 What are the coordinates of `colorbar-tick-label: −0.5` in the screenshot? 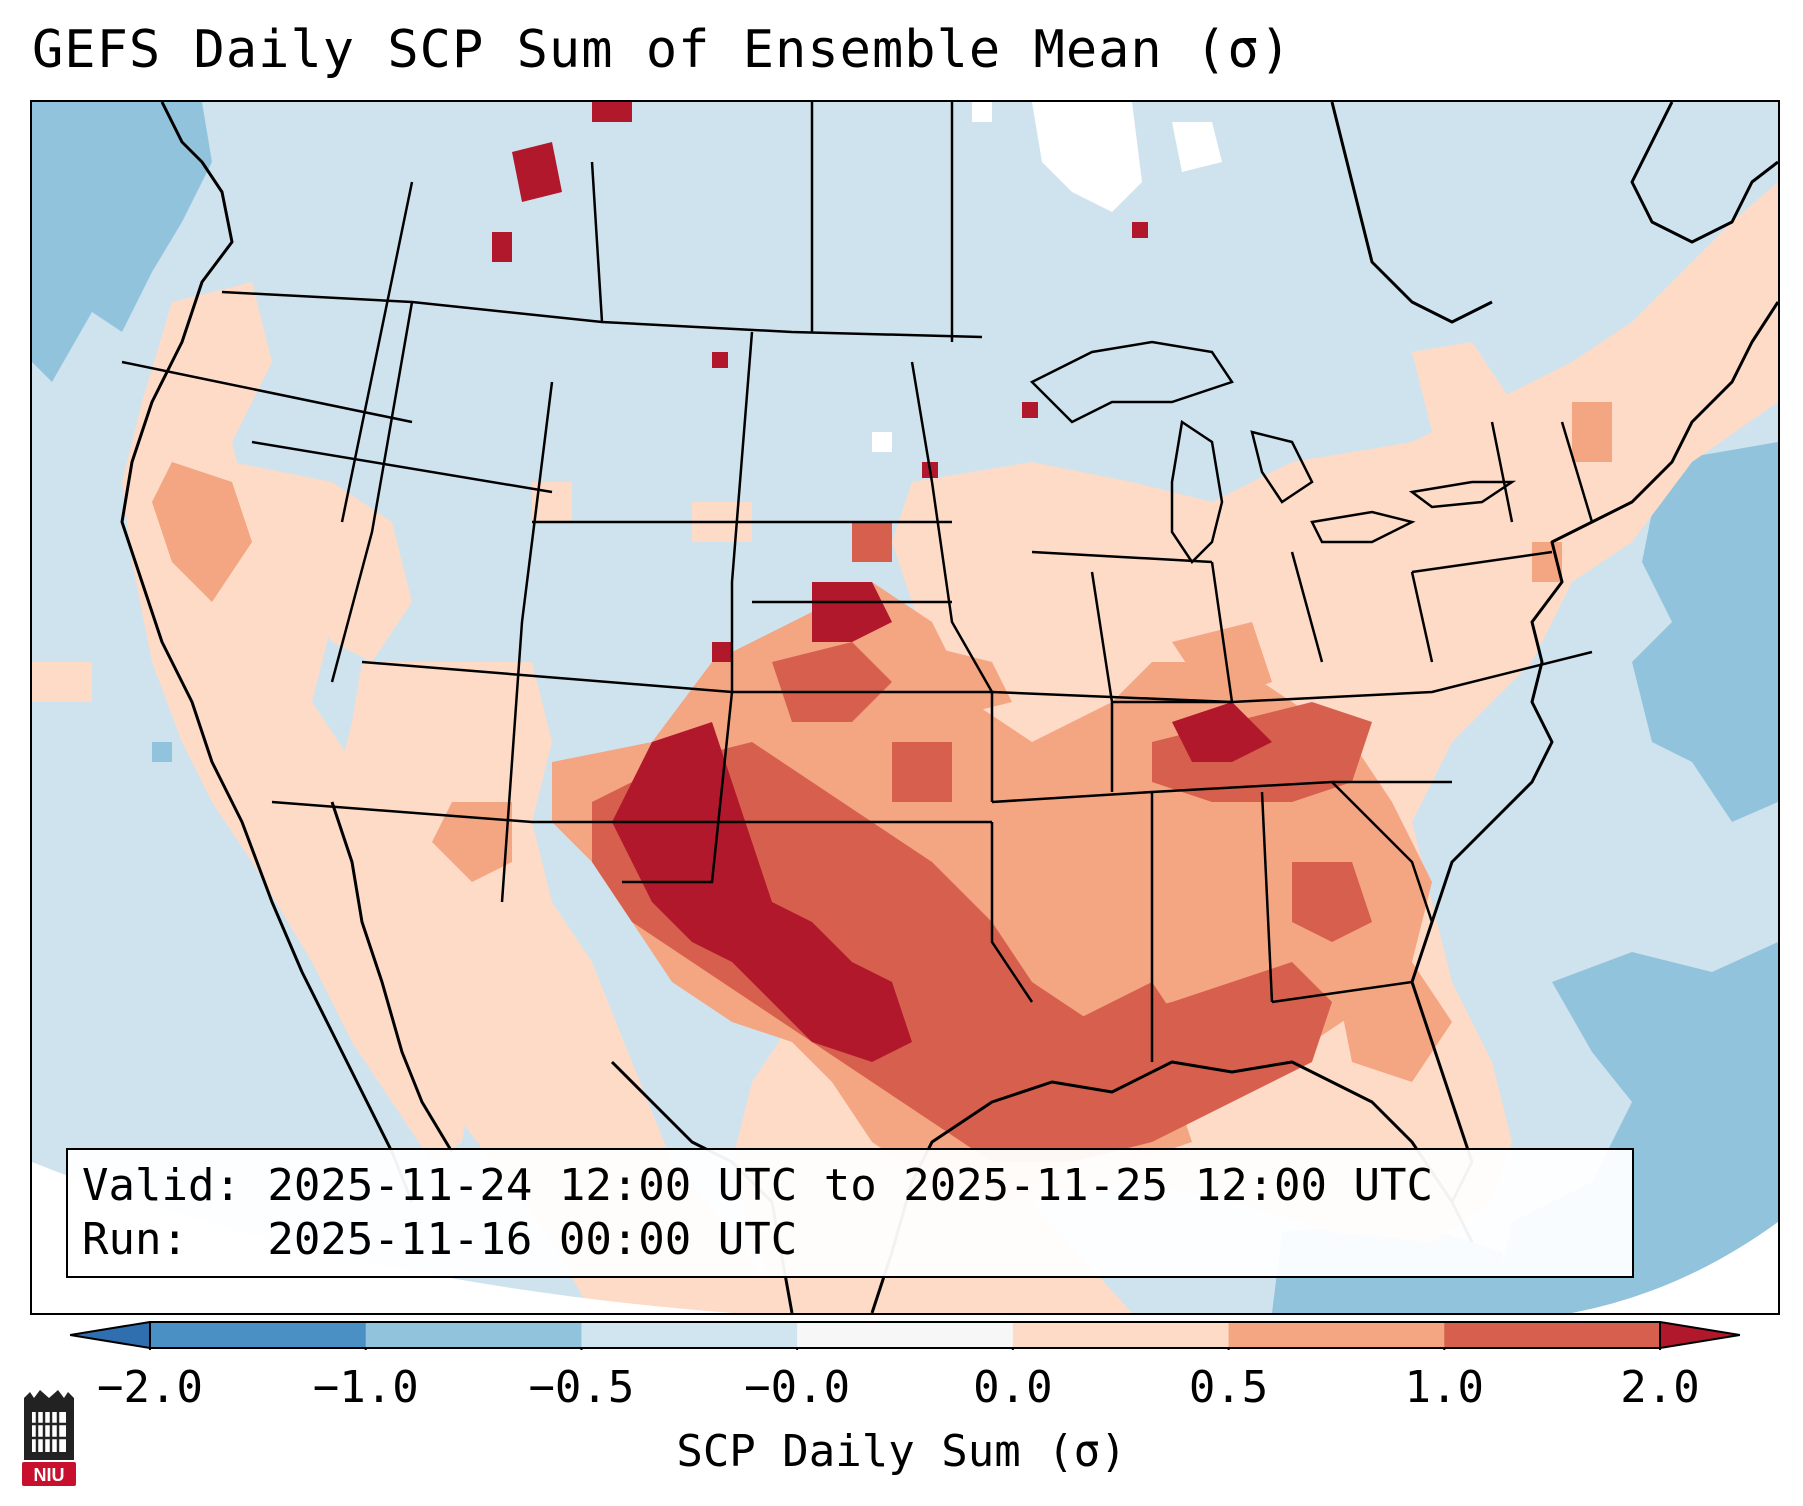 It's located at (581, 1387).